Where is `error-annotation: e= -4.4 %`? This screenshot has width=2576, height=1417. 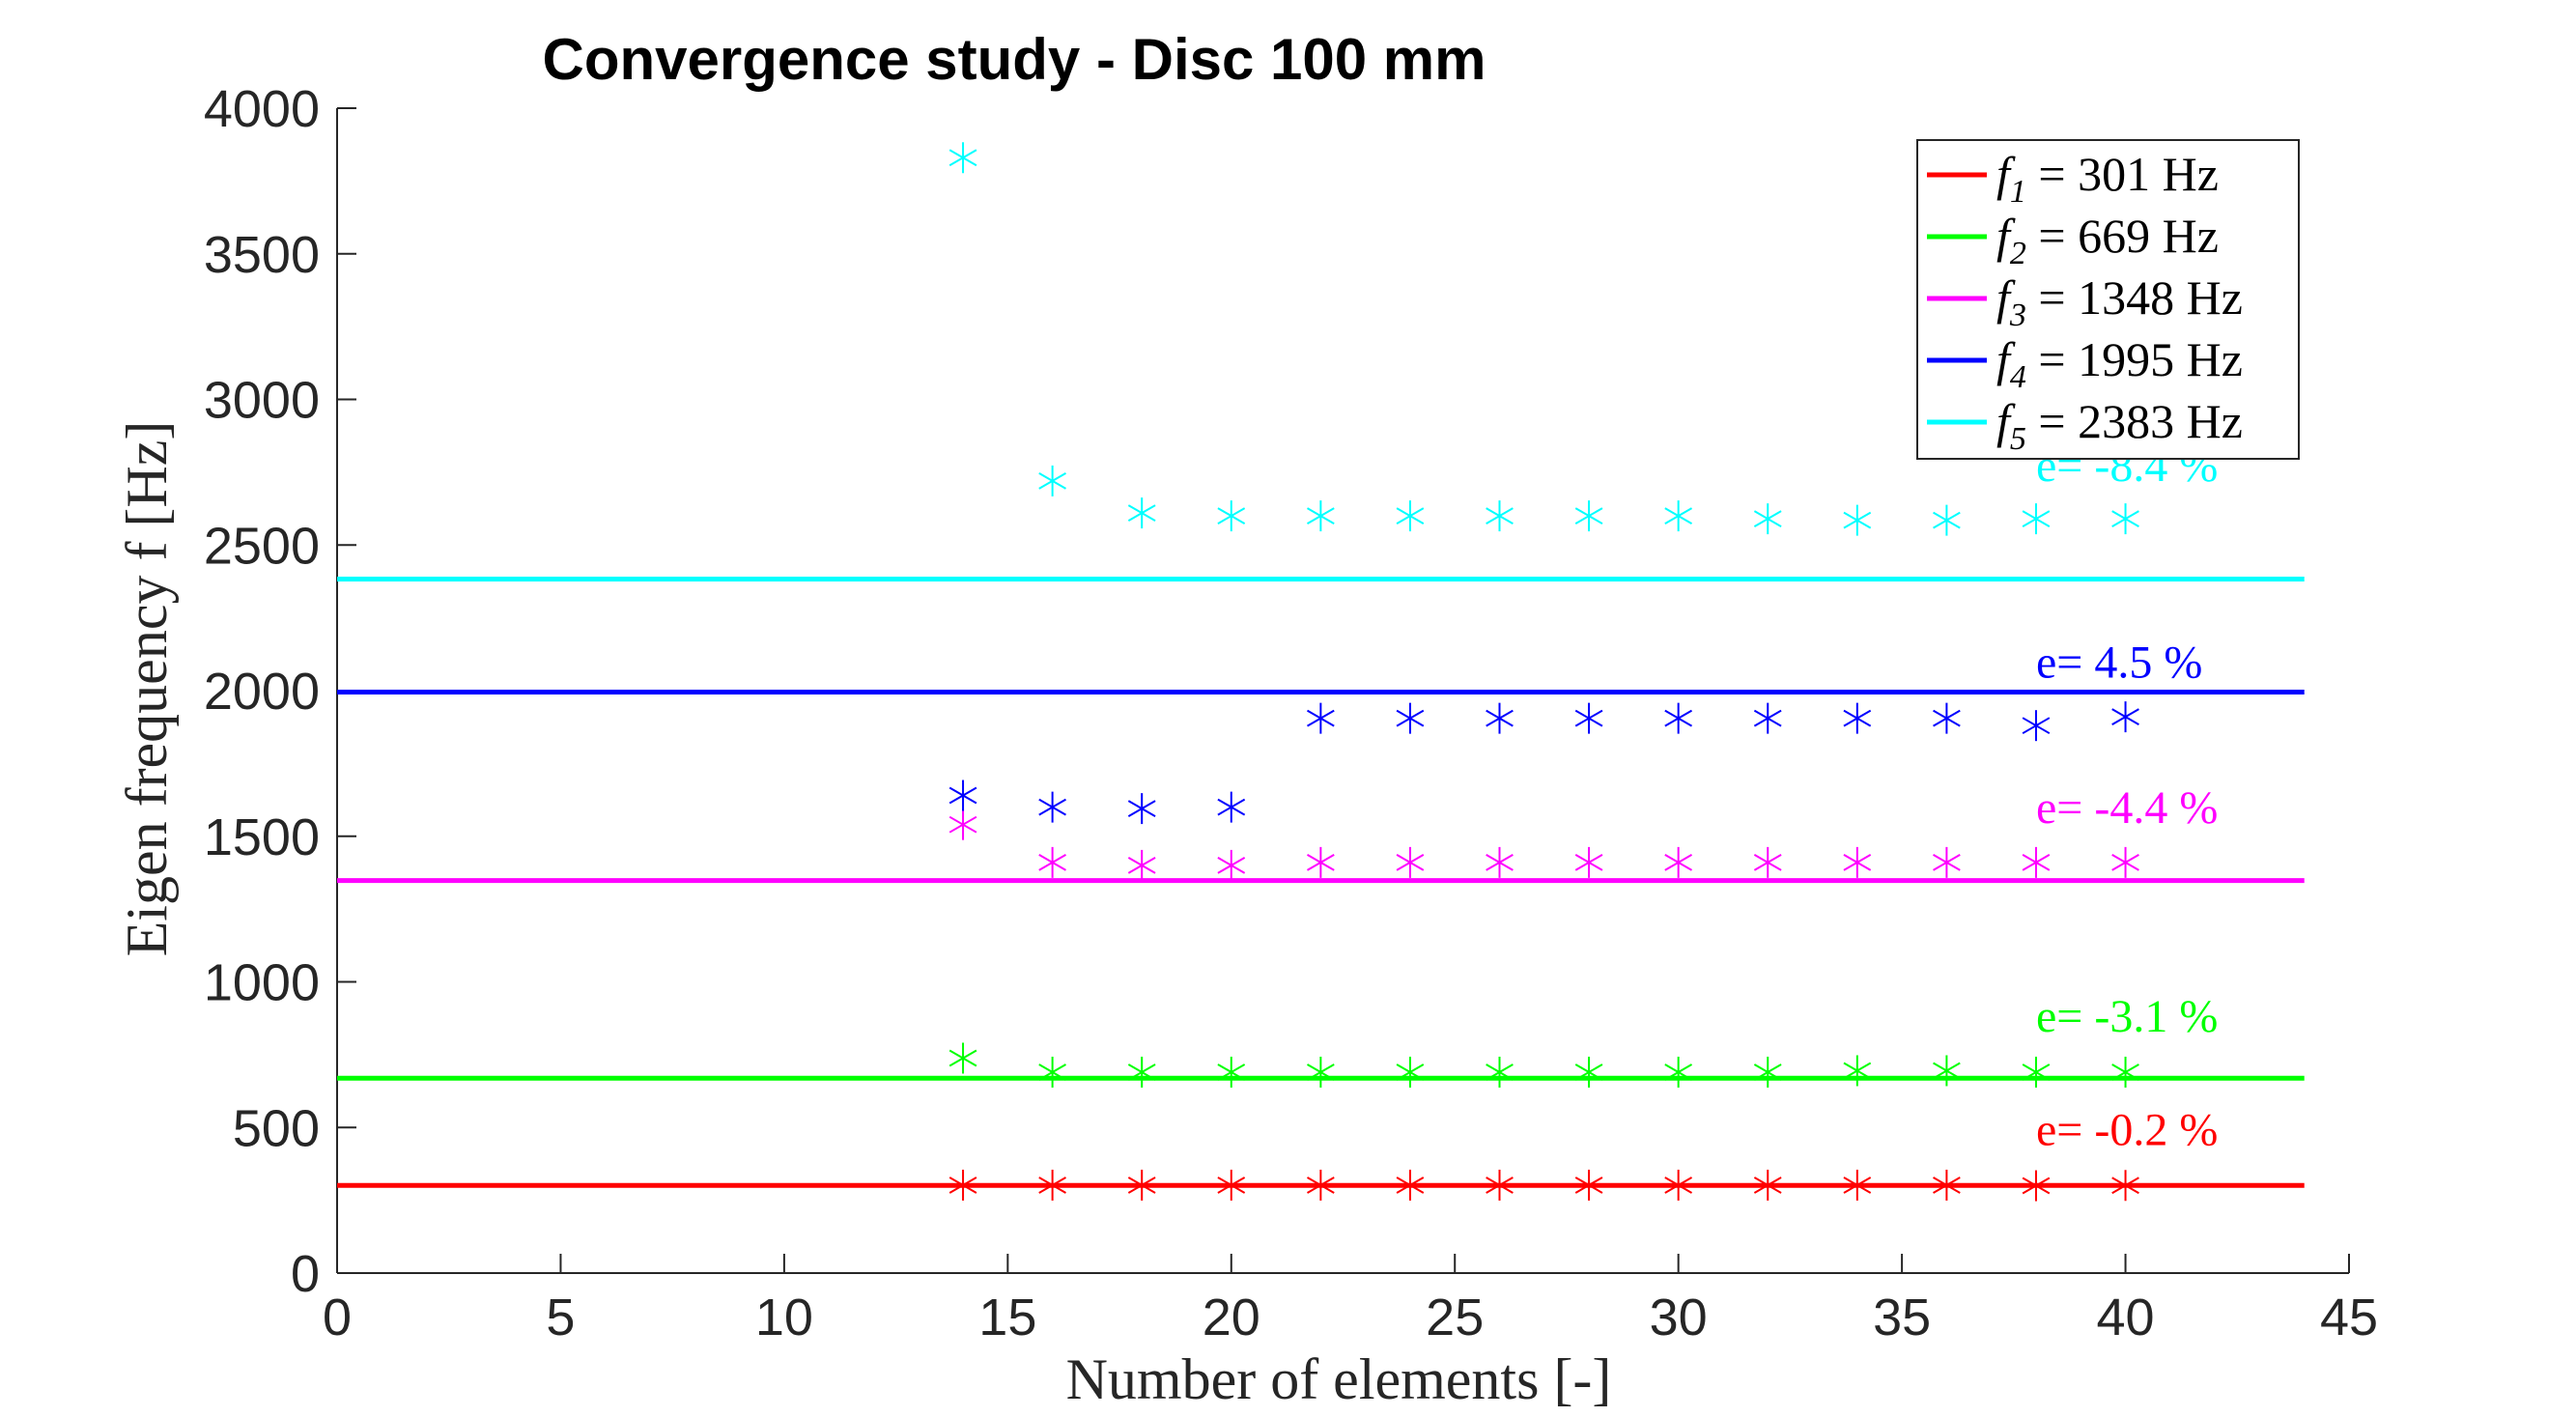
error-annotation: e= -4.4 % is located at coordinates (2127, 808).